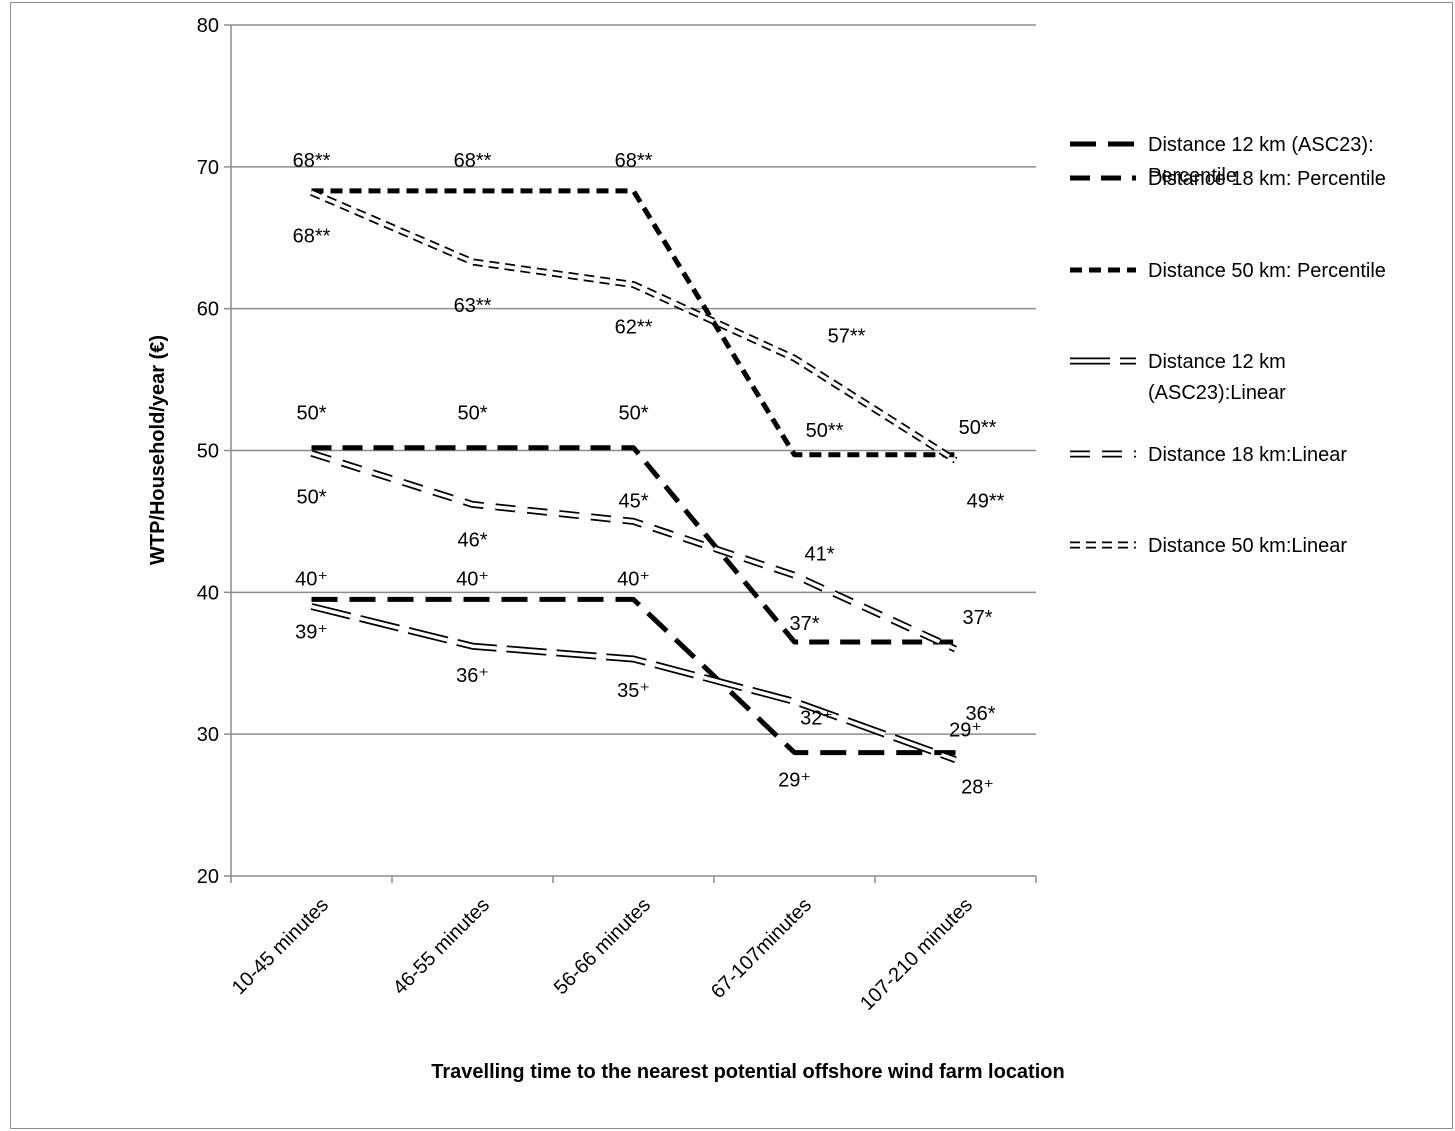  I want to click on data-label: 36*, so click(980, 714).